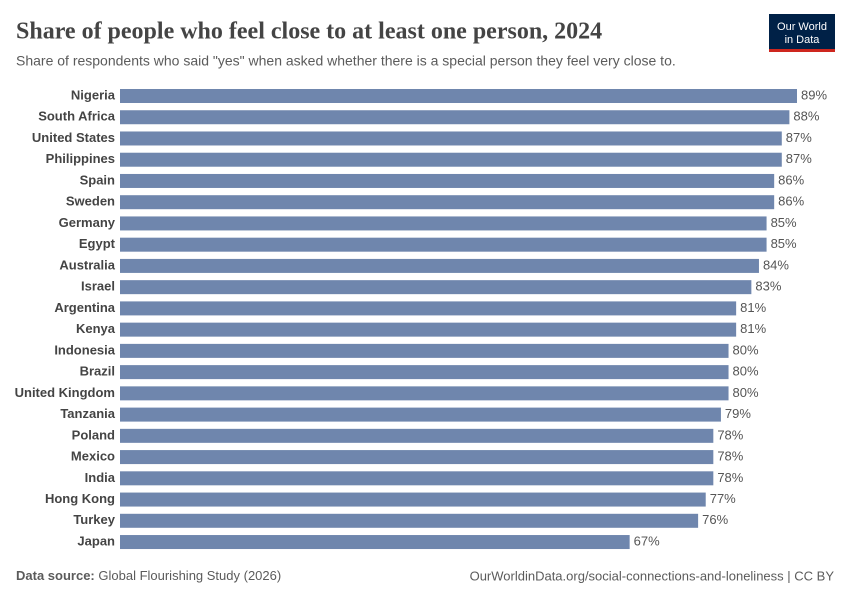  What do you see at coordinates (776, 264) in the screenshot?
I see `value-label: 84%` at bounding box center [776, 264].